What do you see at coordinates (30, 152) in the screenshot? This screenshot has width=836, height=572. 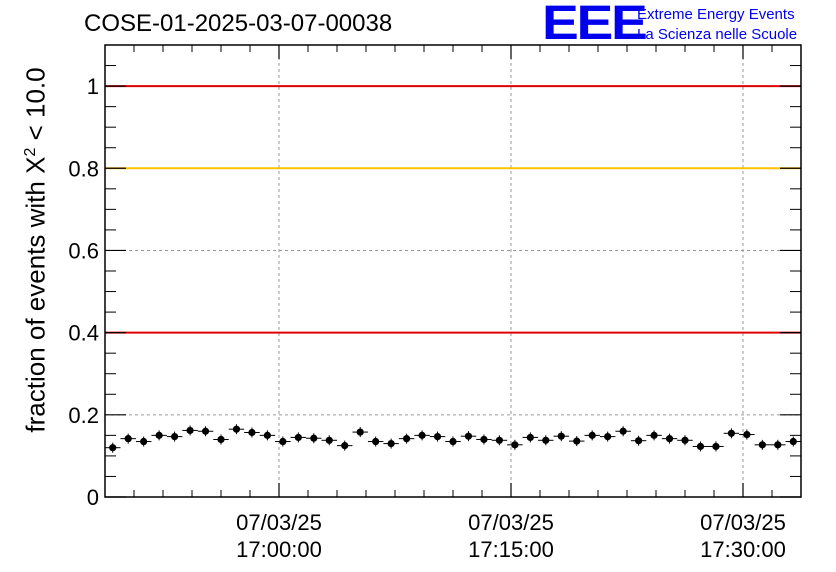 I see `y-axis-label-sup: 2` at bounding box center [30, 152].